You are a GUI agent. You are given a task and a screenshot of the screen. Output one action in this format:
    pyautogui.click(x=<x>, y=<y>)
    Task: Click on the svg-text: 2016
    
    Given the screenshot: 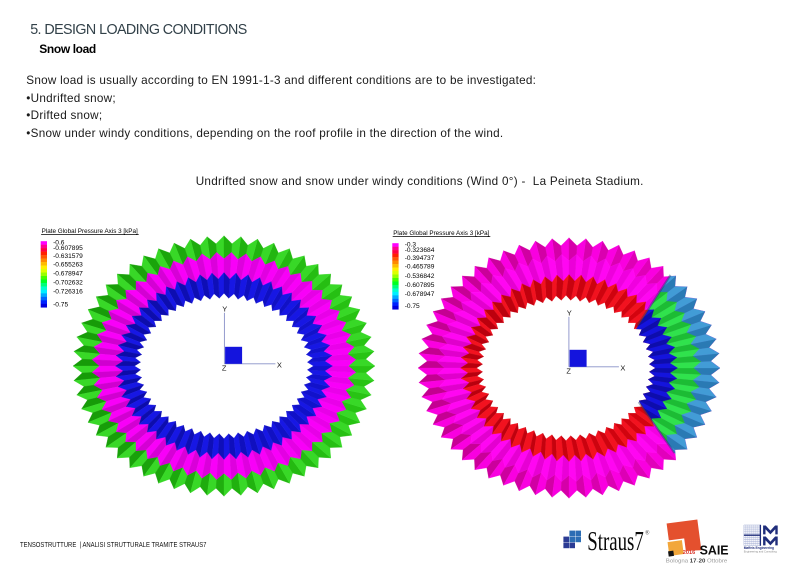 What is the action you would take?
    pyautogui.click(x=689, y=553)
    